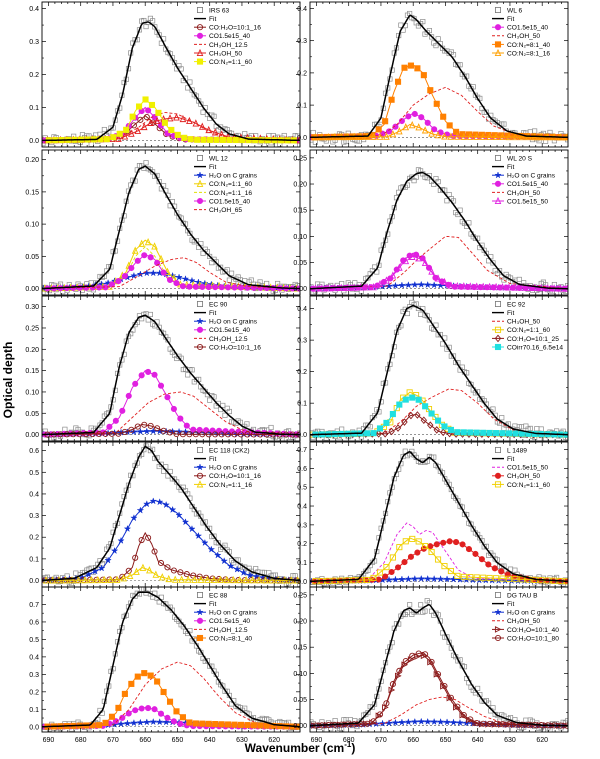 The height and width of the screenshot is (759, 600). Describe the element at coordinates (521, 330) in the screenshot. I see `legend-item: CO:N₂=1:1_60` at that location.